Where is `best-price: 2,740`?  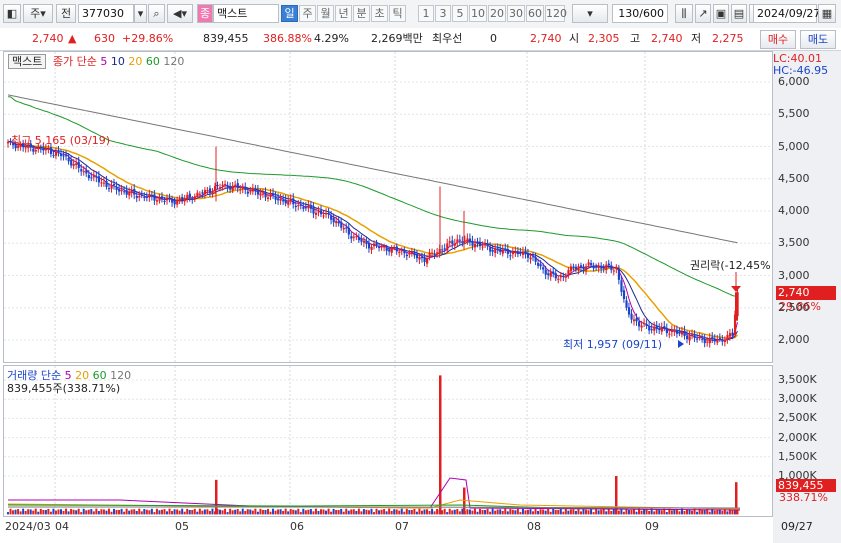
best-price: 2,740 is located at coordinates (546, 38).